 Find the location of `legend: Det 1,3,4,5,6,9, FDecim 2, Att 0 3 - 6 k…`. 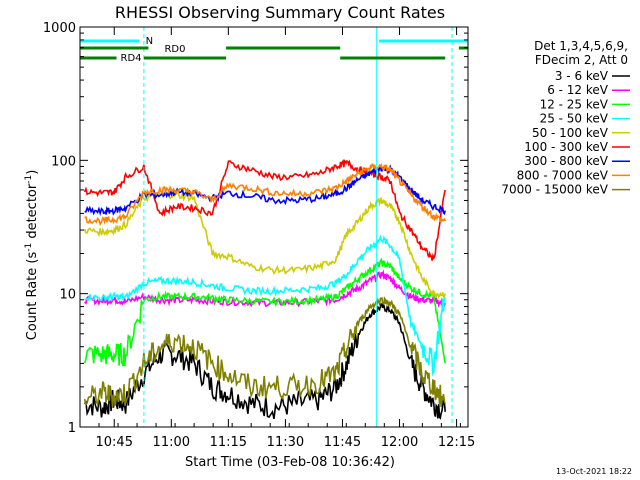

legend: Det 1,3,4,5,6,9, FDecim 2, Att 0 3 - 6 k… is located at coordinates (565, 118).